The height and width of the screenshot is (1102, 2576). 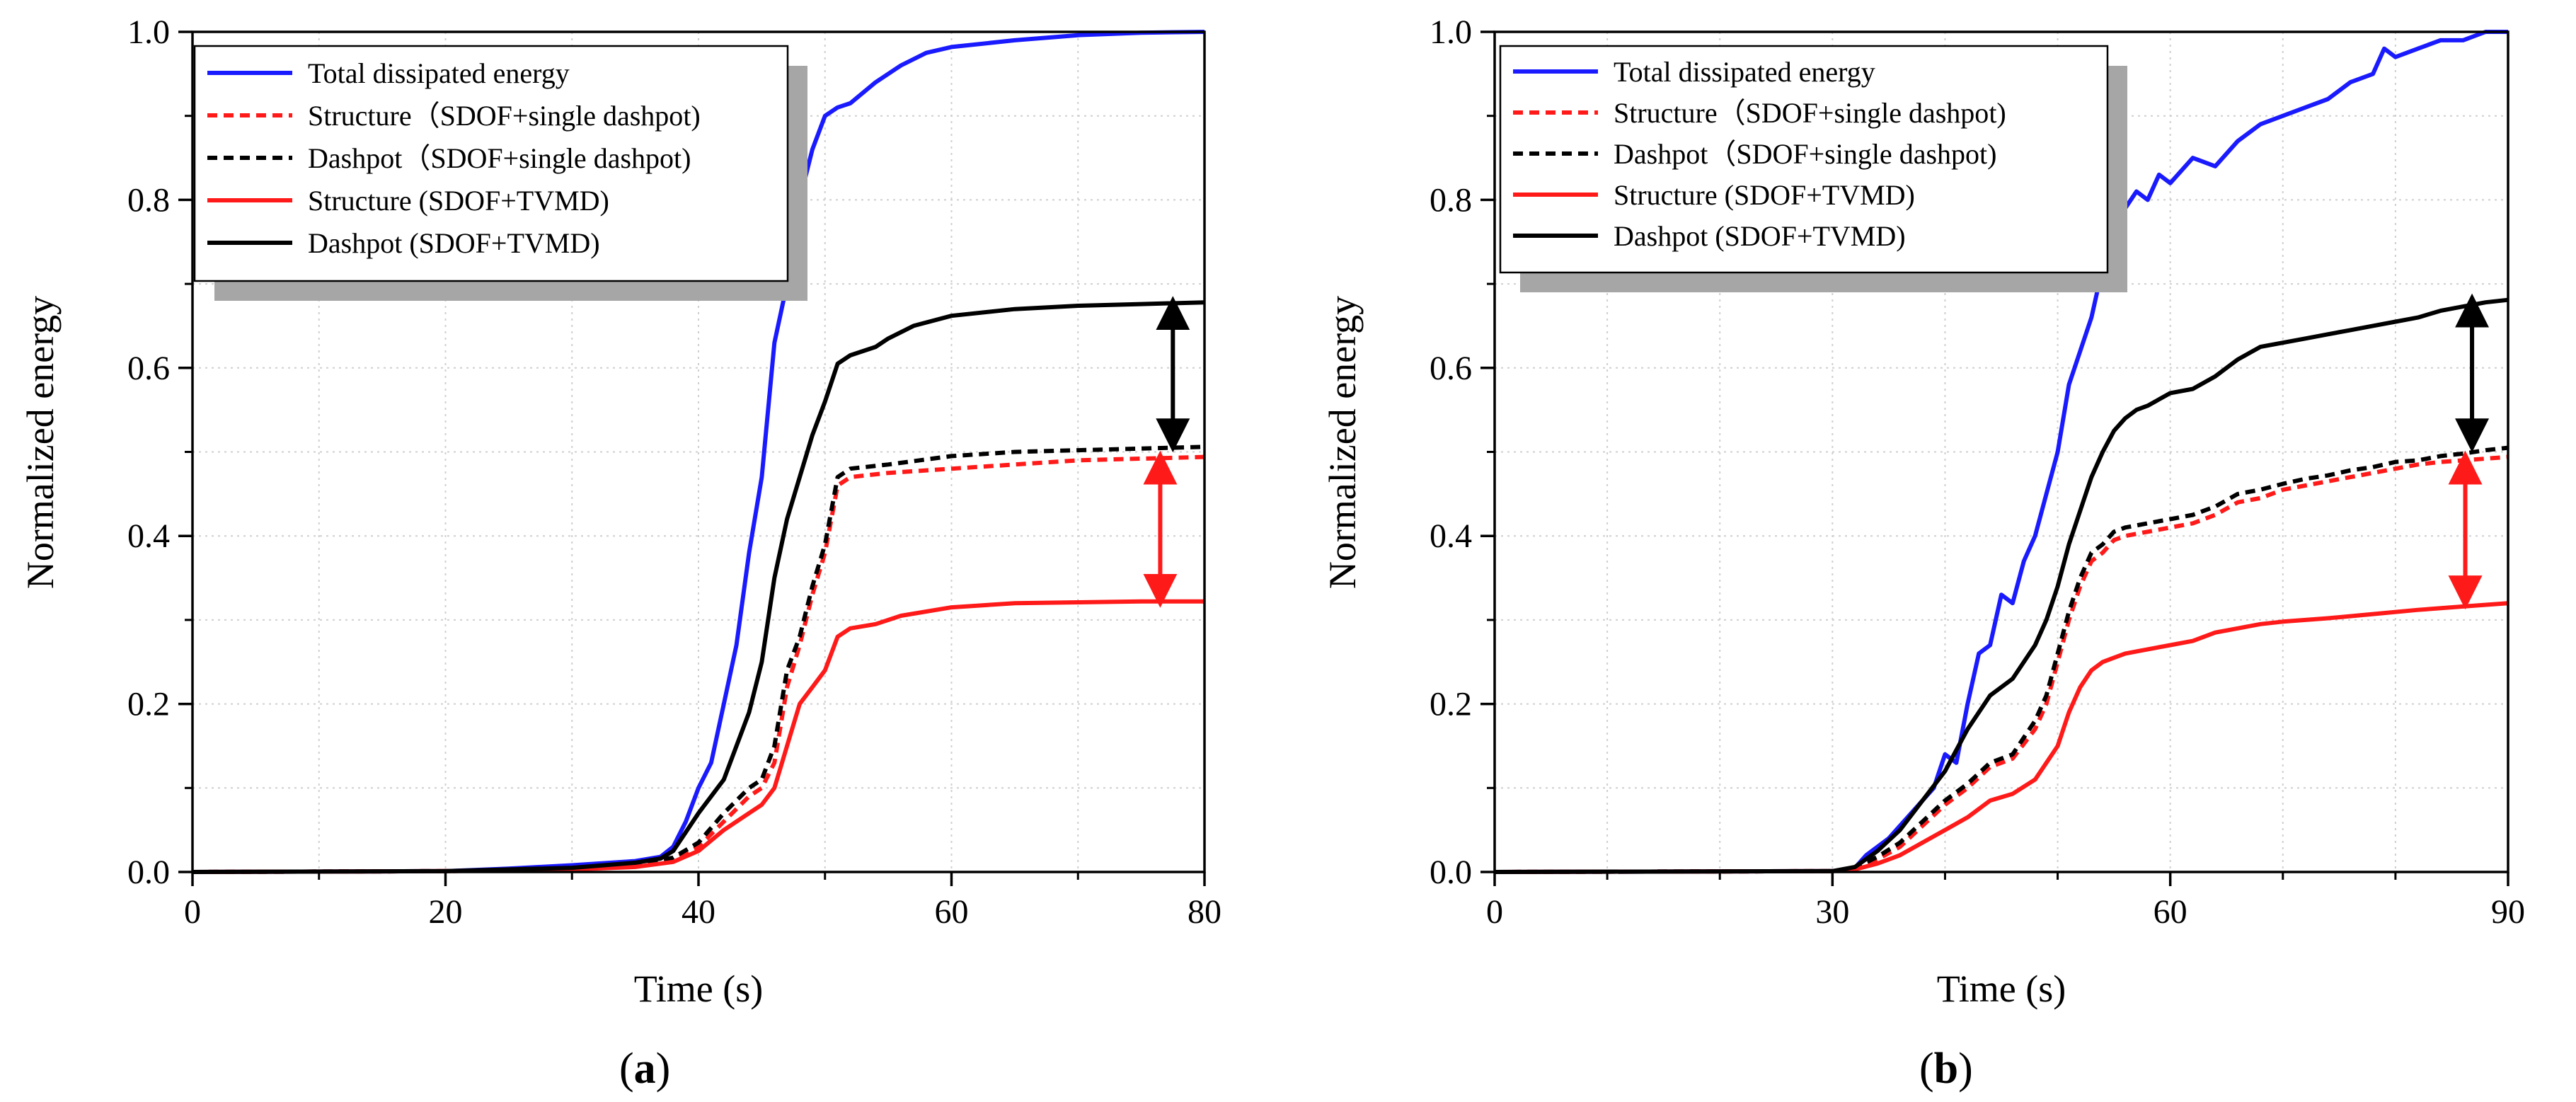 What do you see at coordinates (1205, 912) in the screenshot?
I see `x-tick-label: 80` at bounding box center [1205, 912].